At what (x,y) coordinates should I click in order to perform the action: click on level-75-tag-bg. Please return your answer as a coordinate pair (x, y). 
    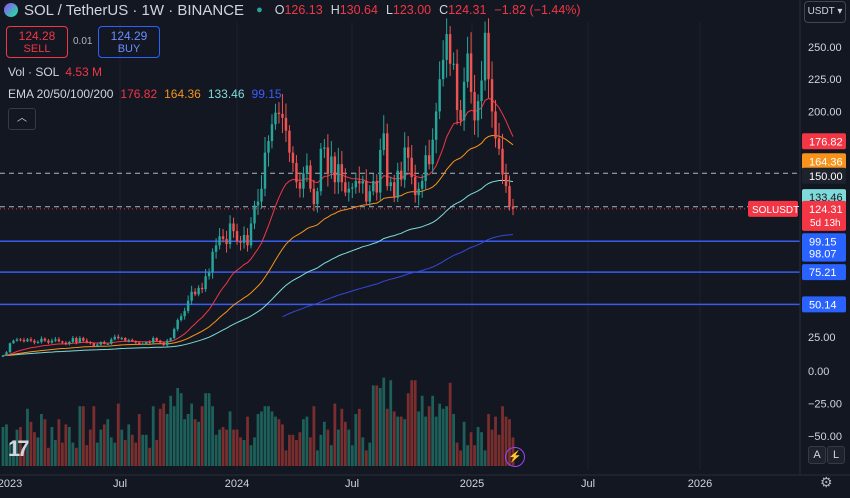
    Looking at the image, I should click on (824, 272).